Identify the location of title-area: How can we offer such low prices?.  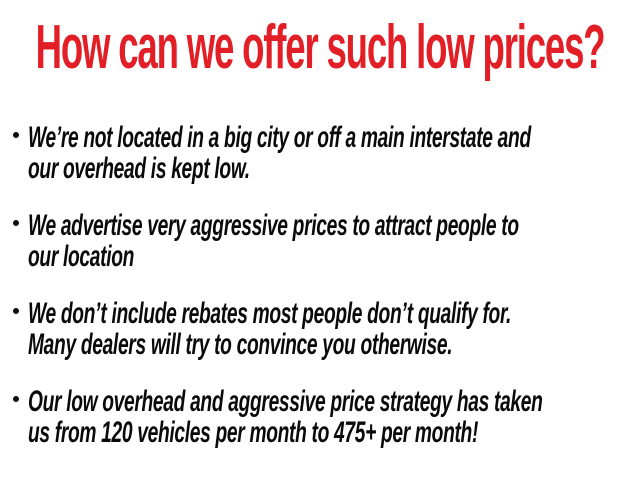
(320, 48).